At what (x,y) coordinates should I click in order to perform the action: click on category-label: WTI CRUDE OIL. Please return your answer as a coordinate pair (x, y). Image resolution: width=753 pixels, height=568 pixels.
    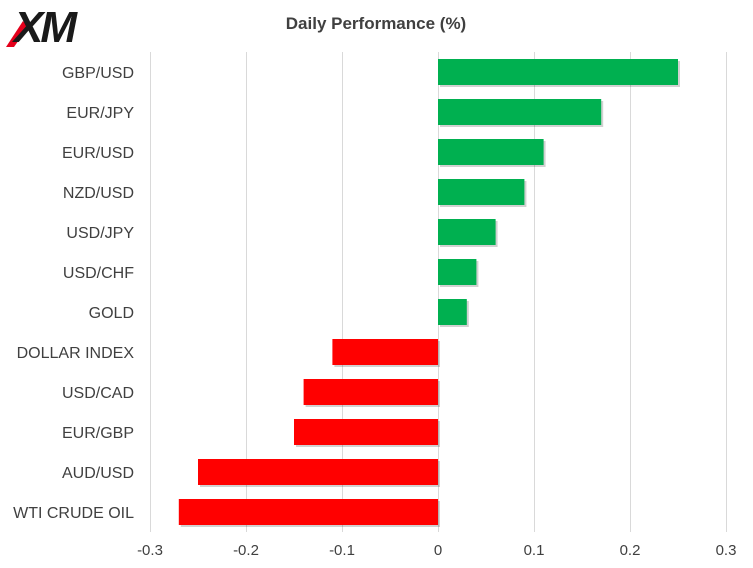
    Looking at the image, I should click on (73, 513).